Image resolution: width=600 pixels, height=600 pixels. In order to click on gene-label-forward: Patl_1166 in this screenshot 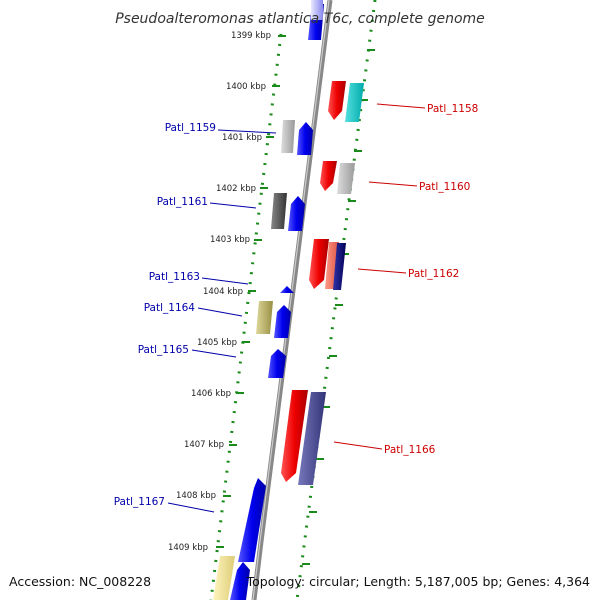, I will do `click(410, 450)`.